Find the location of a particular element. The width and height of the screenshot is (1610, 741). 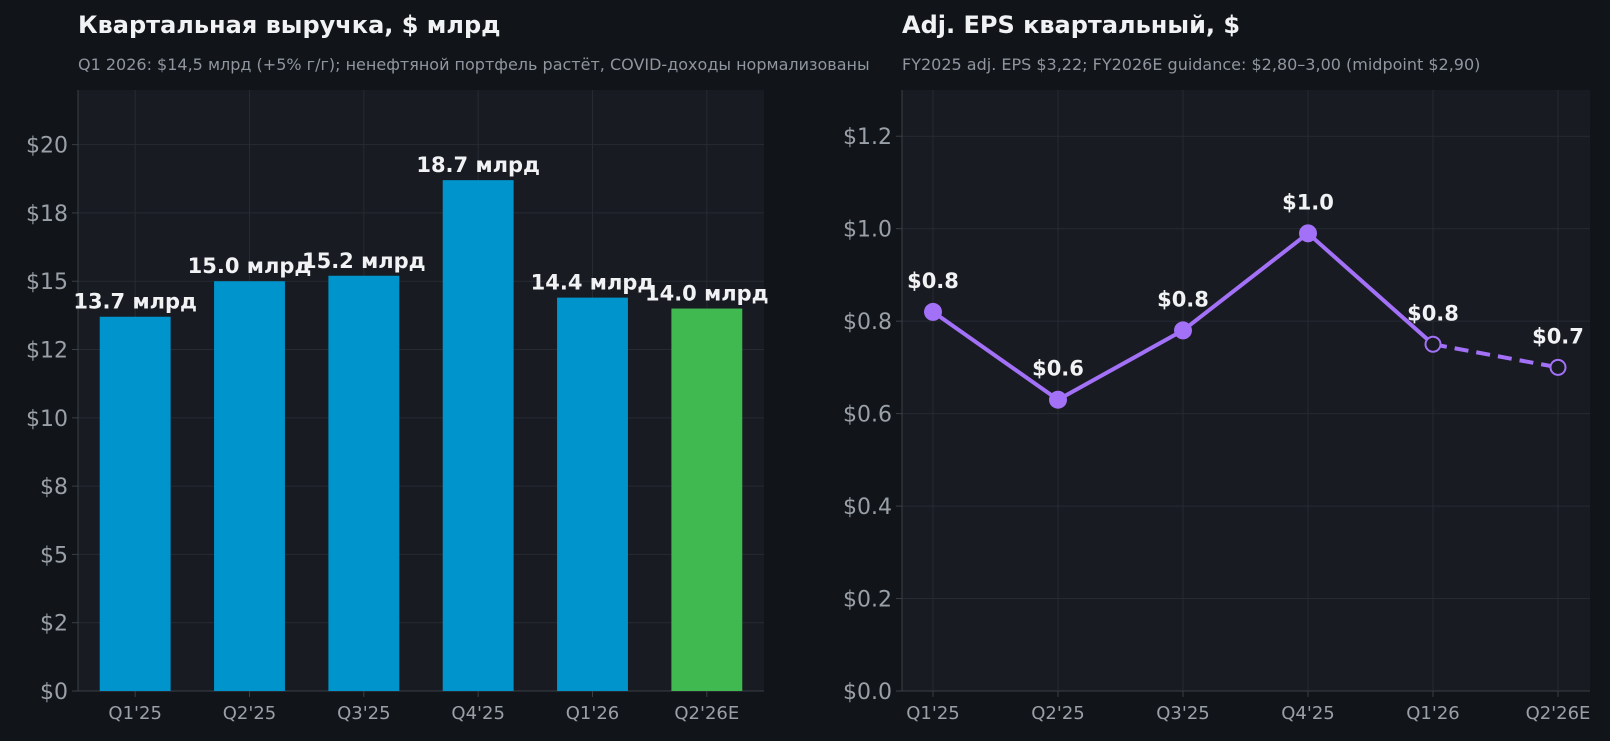

eps-chart-title: Adj. EPS квартальный, $ is located at coordinates (1071, 25).